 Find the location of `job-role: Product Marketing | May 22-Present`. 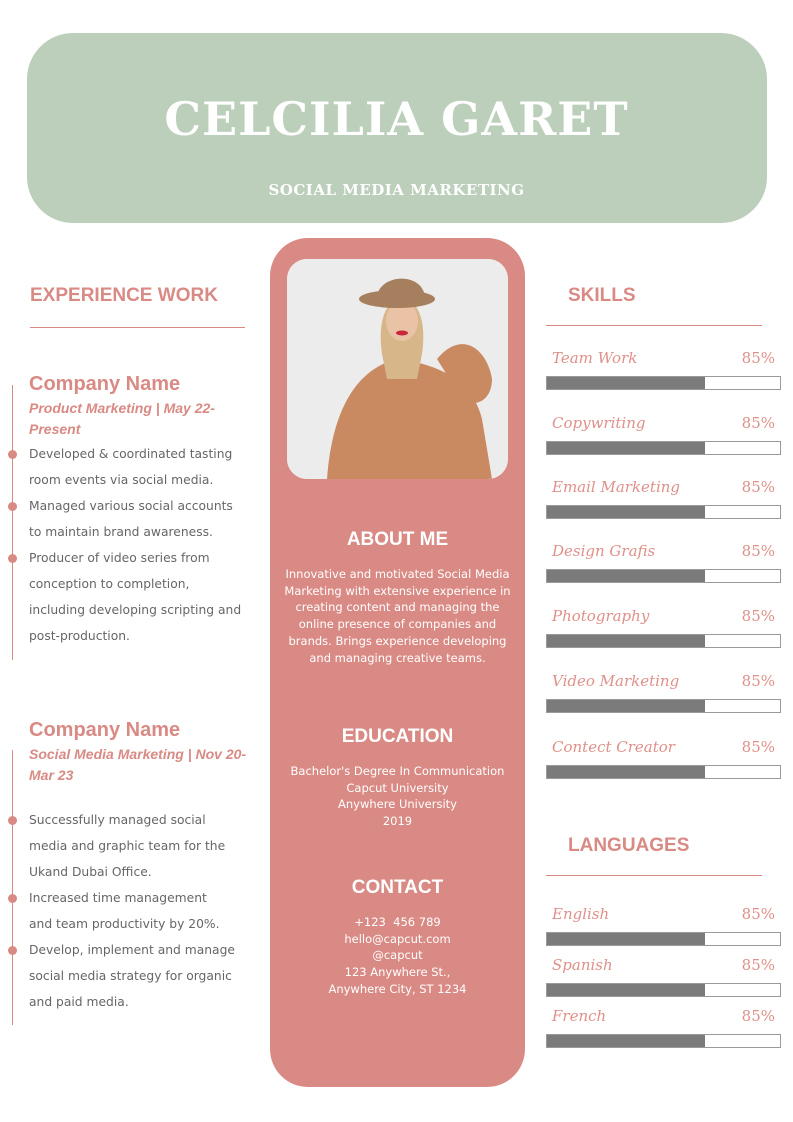

job-role: Product Marketing | May 22-Present is located at coordinates (122, 418).